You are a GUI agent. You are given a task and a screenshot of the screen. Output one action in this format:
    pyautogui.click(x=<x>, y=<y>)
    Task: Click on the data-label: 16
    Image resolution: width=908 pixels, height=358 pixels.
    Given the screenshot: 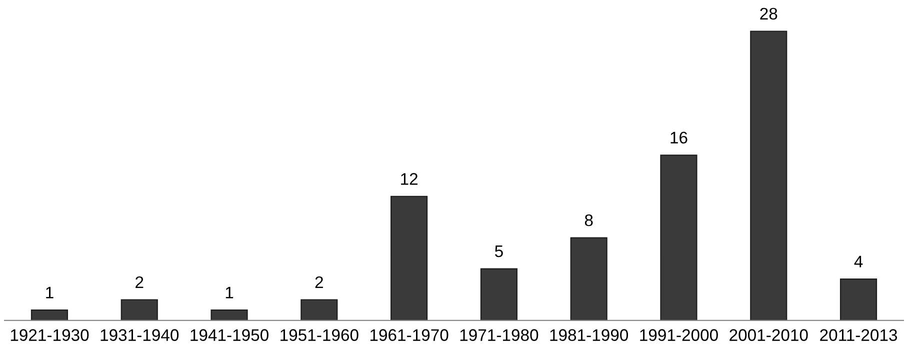 What is the action you would take?
    pyautogui.click(x=679, y=138)
    